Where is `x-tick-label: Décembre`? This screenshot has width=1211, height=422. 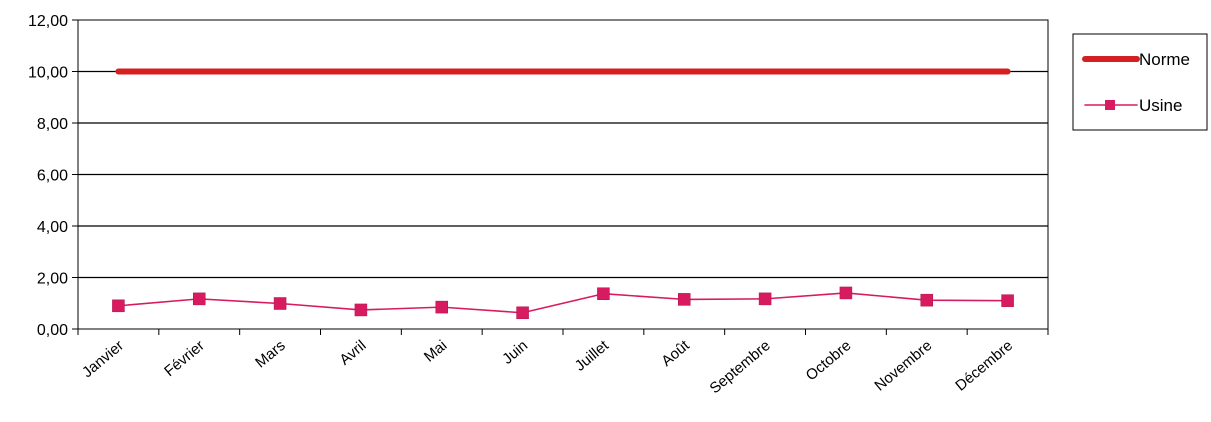 x-tick-label: Décembre is located at coordinates (984, 366).